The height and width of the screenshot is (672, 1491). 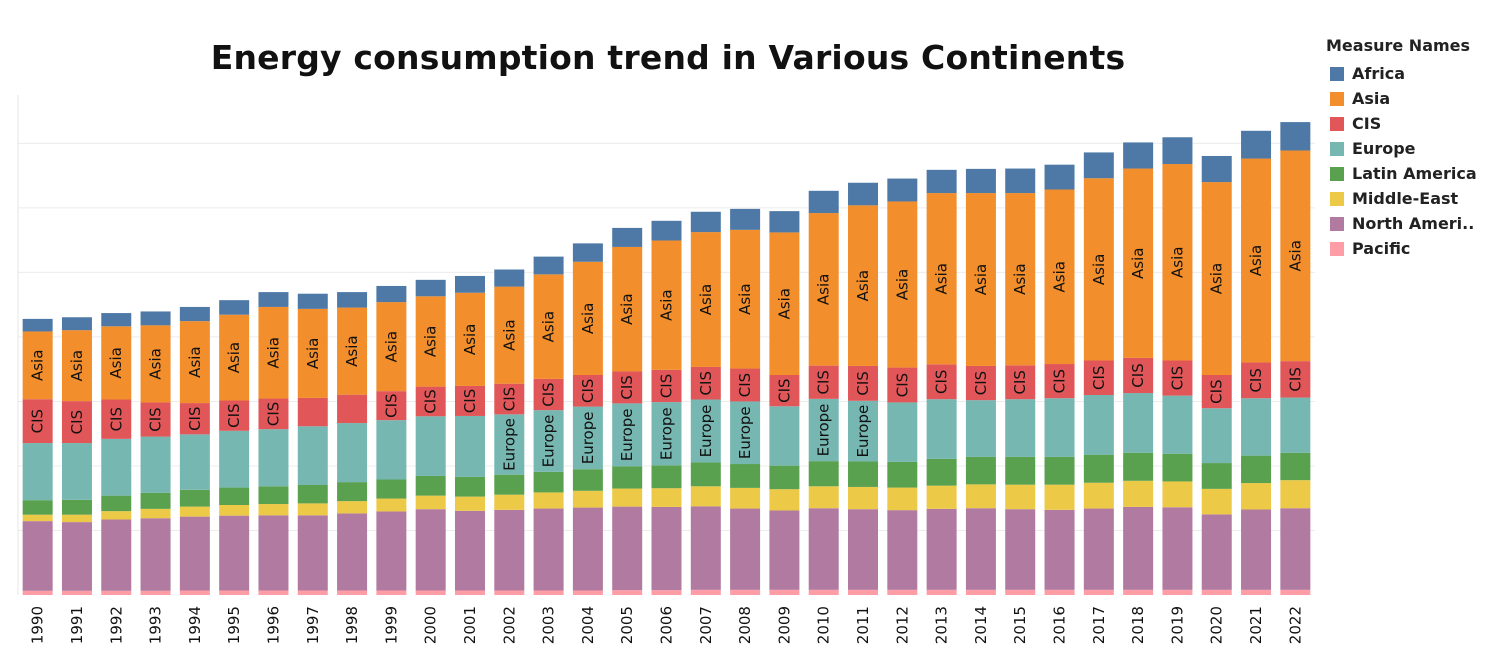 I want to click on bar-africa-1993, so click(x=155, y=318).